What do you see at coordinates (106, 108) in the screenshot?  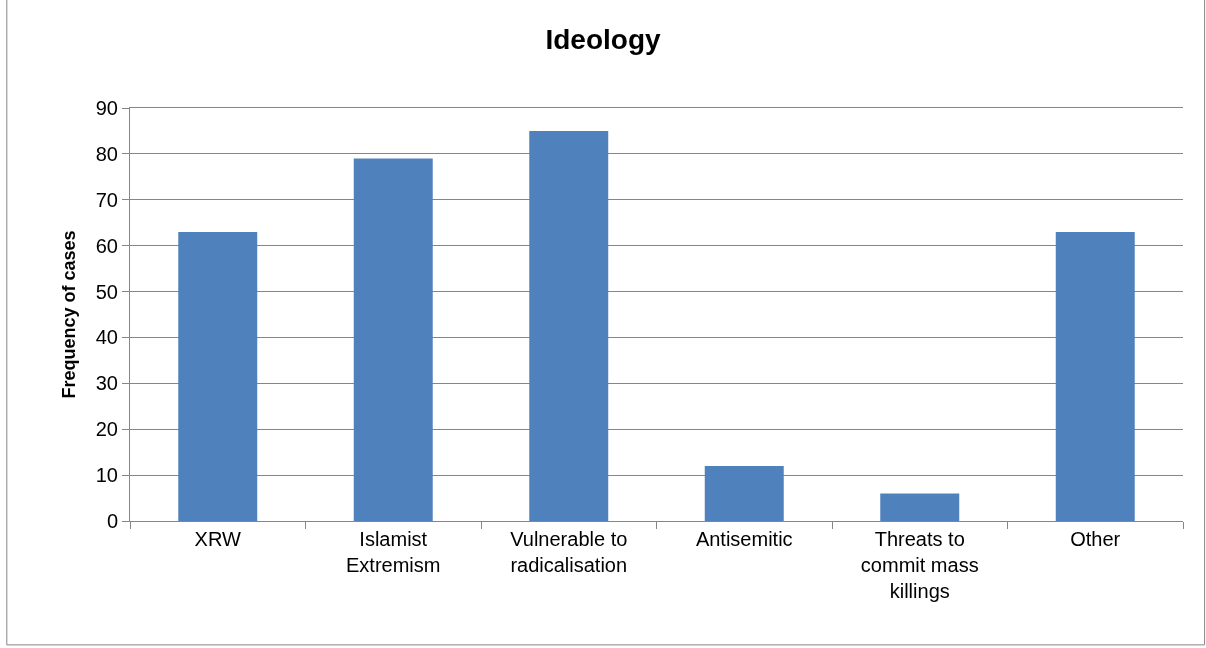 I see `y-tick-label: 90` at bounding box center [106, 108].